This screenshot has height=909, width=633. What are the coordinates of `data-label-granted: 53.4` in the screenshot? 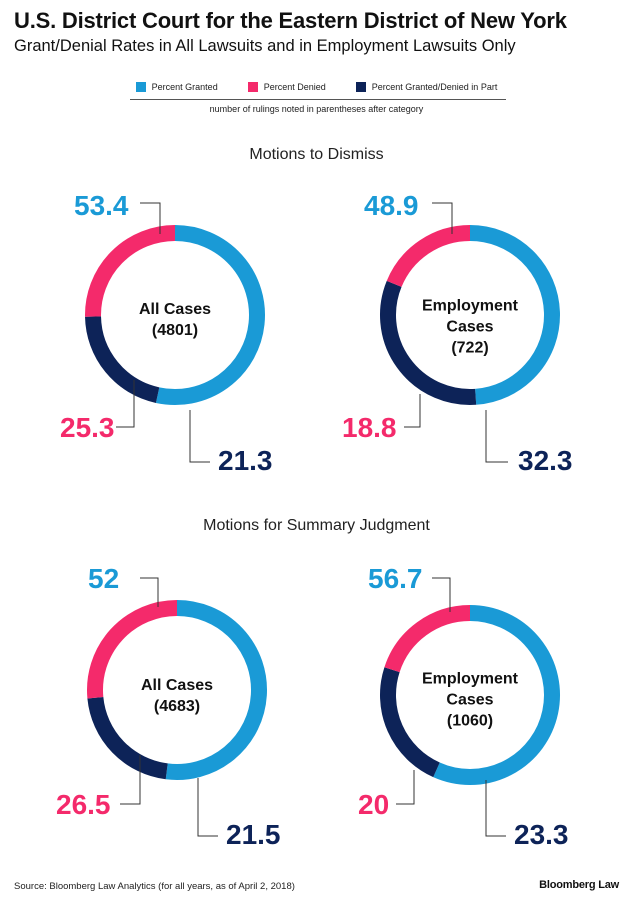 It's located at (101, 205).